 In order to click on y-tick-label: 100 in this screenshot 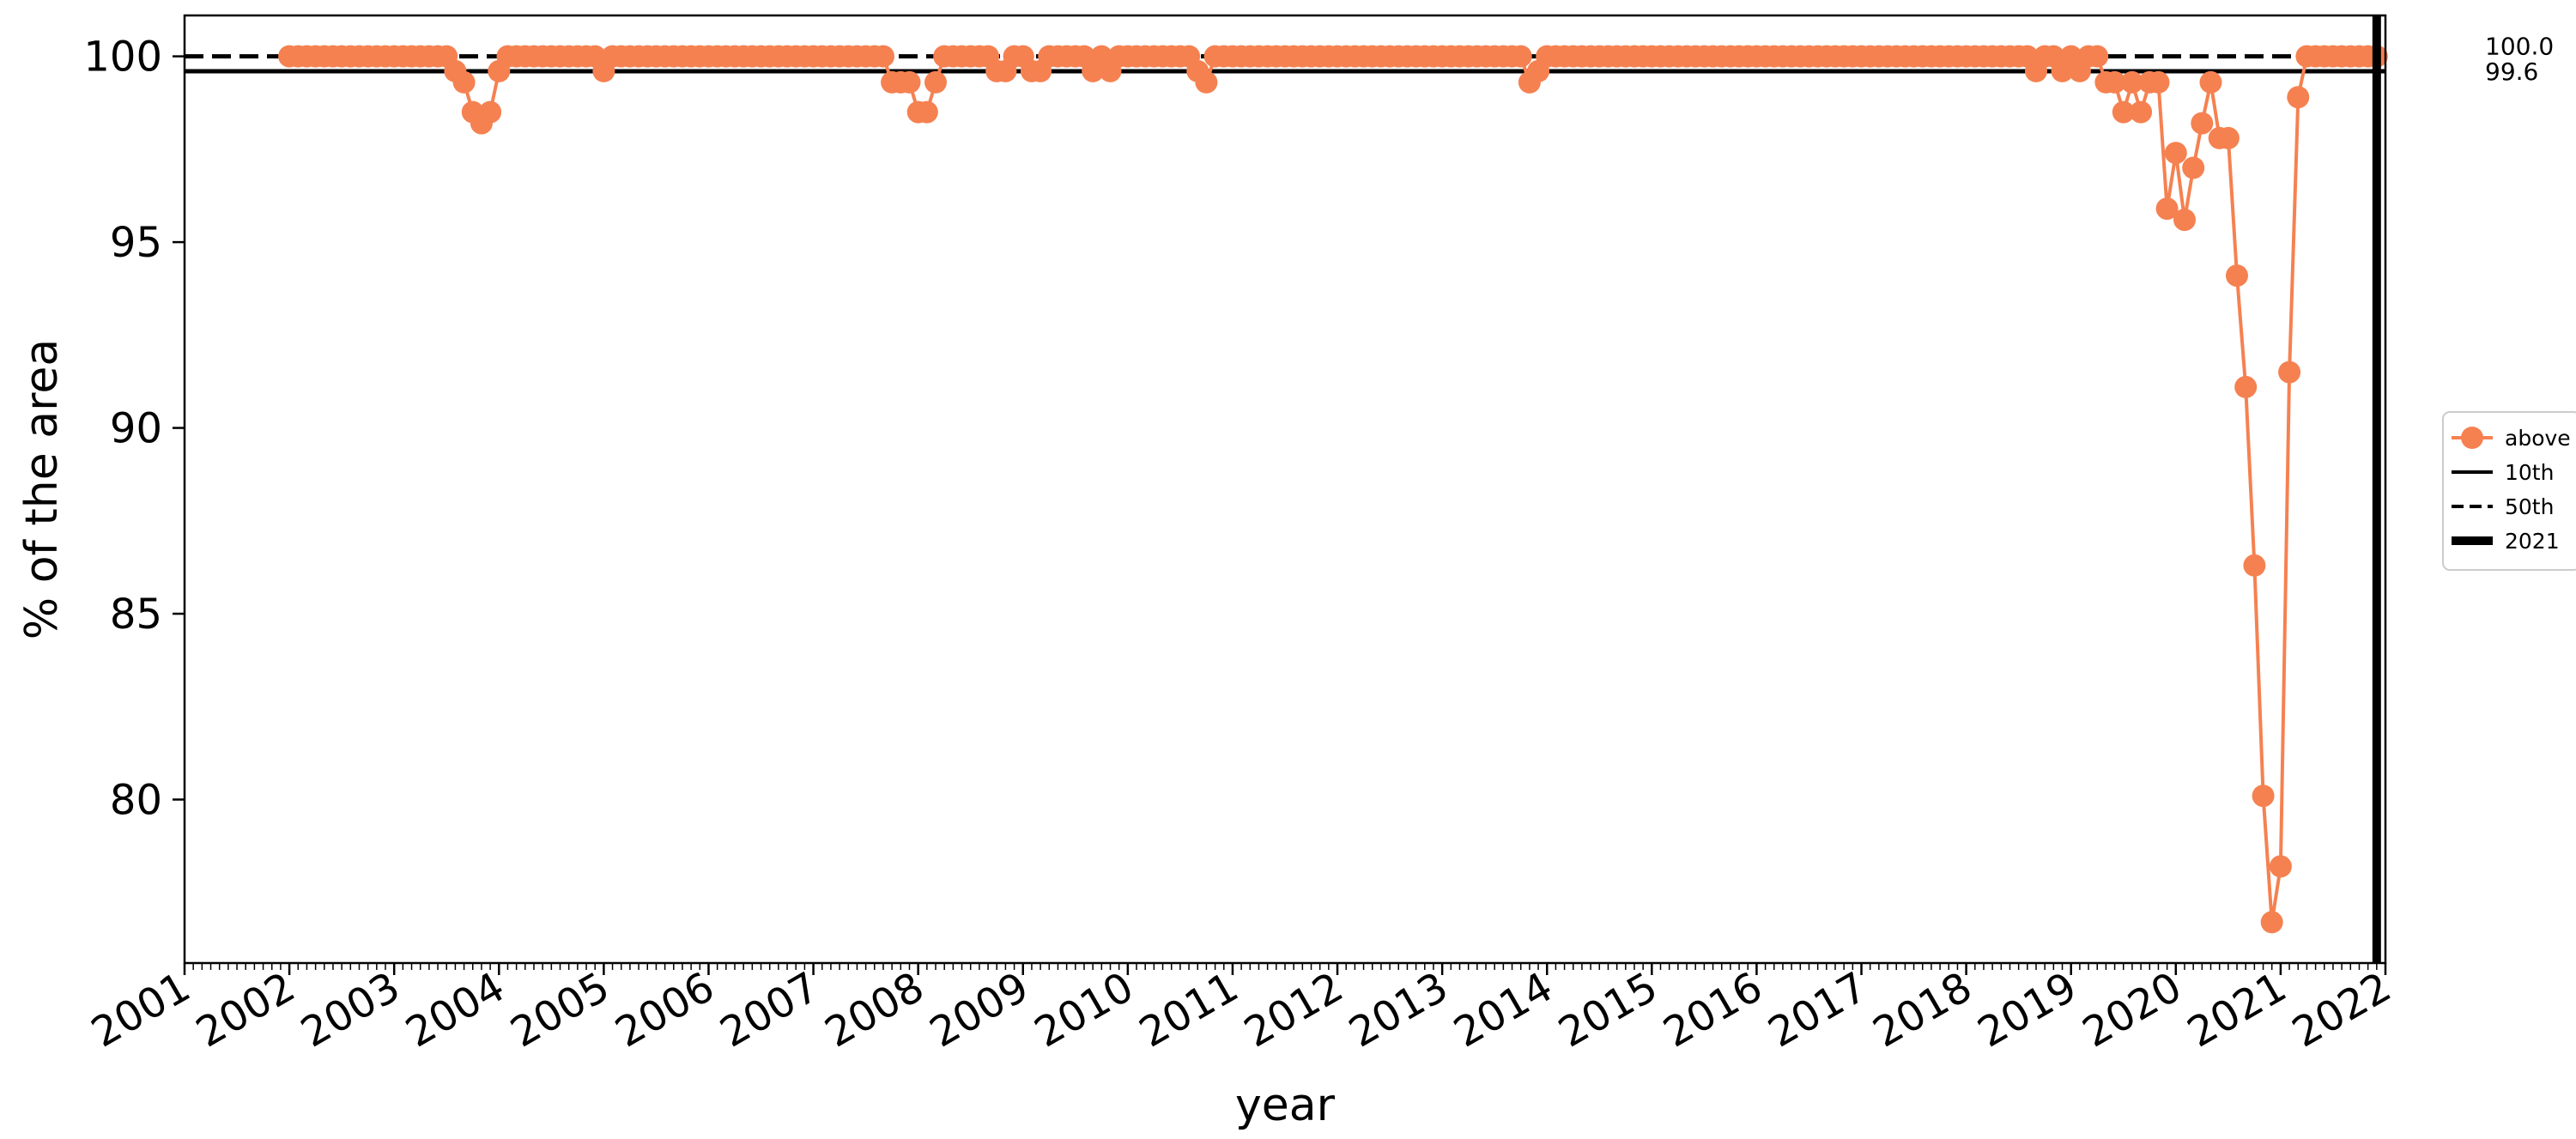, I will do `click(122, 58)`.